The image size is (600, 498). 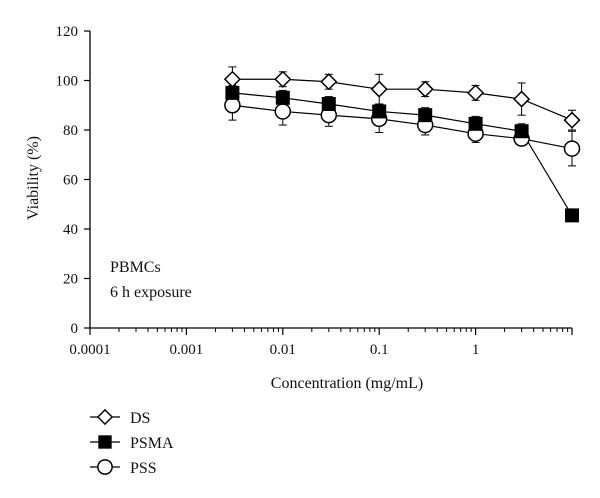 I want to click on legend-label-psma: PSMA, so click(x=152, y=443).